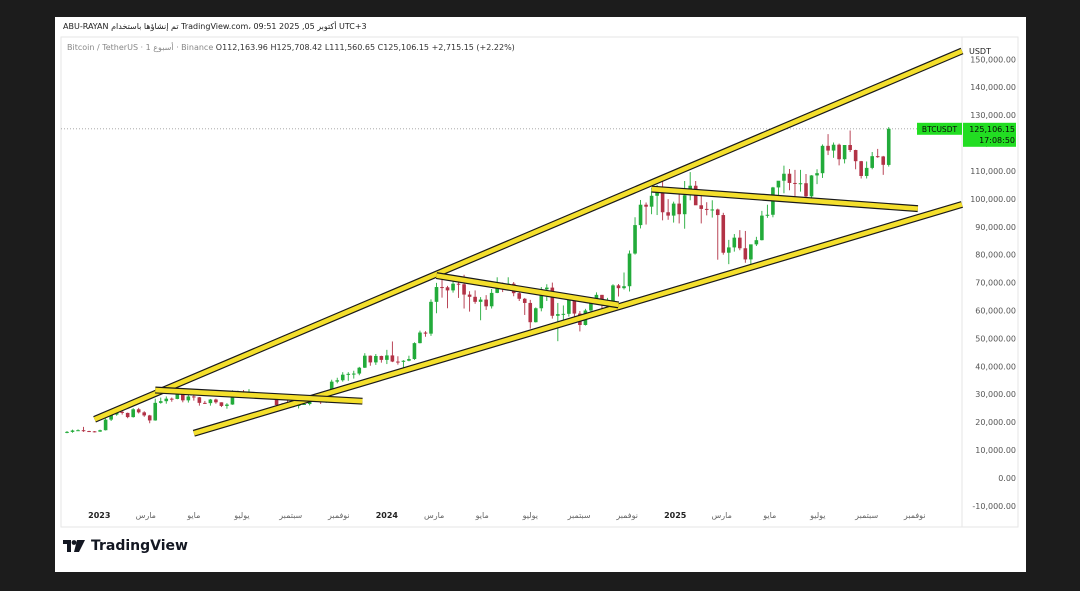  Describe the element at coordinates (140, 47) in the screenshot. I see `symbol-description: Bitcoin / TetherUS · 1 أسبوع · Binance` at that location.